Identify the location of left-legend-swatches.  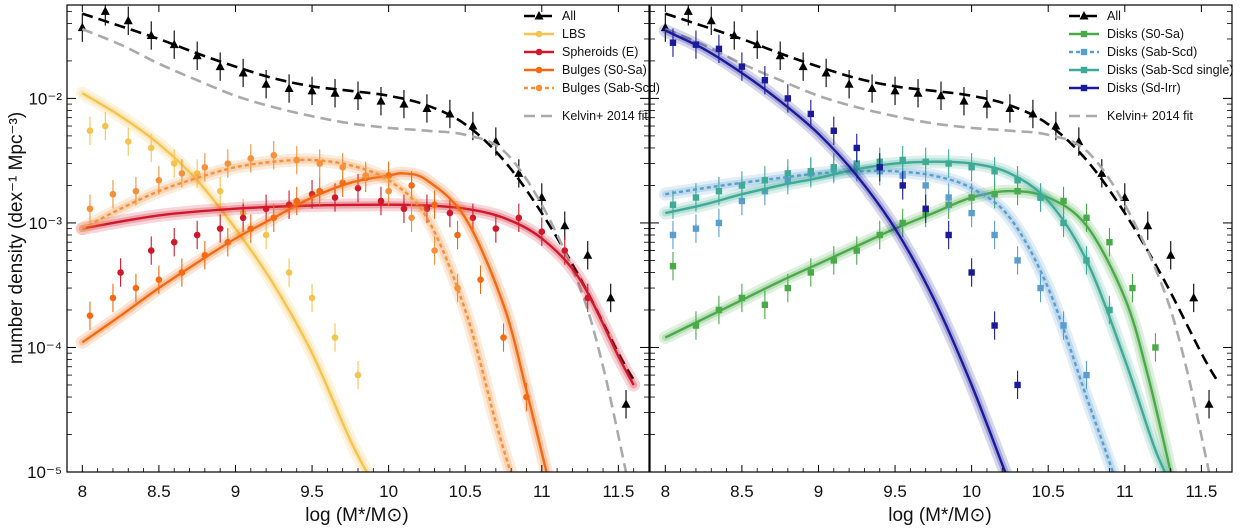
(539, 64).